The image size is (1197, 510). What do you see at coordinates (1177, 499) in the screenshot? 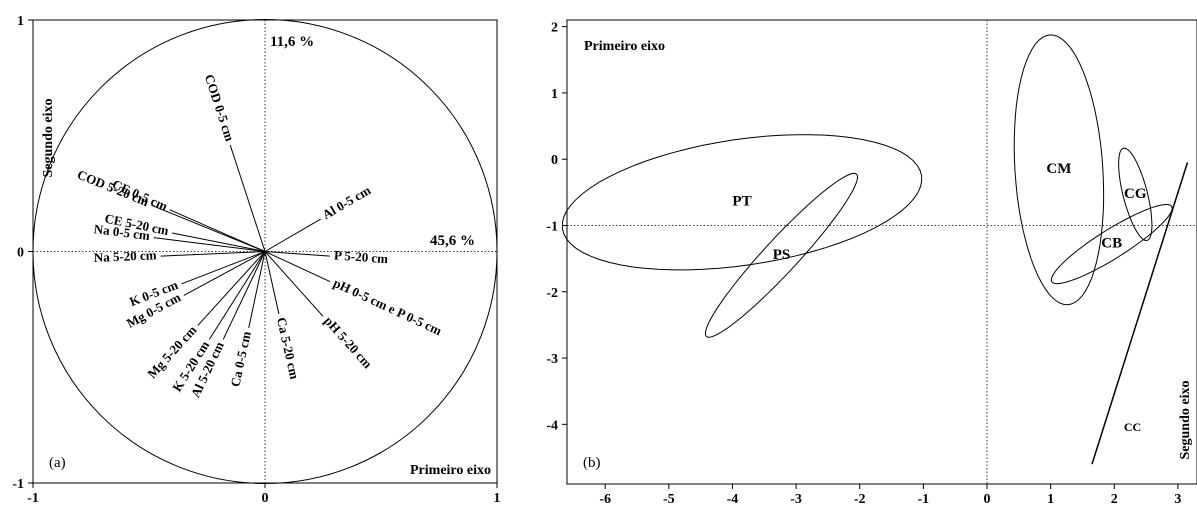
I see `x-tick-label: 3` at bounding box center [1177, 499].